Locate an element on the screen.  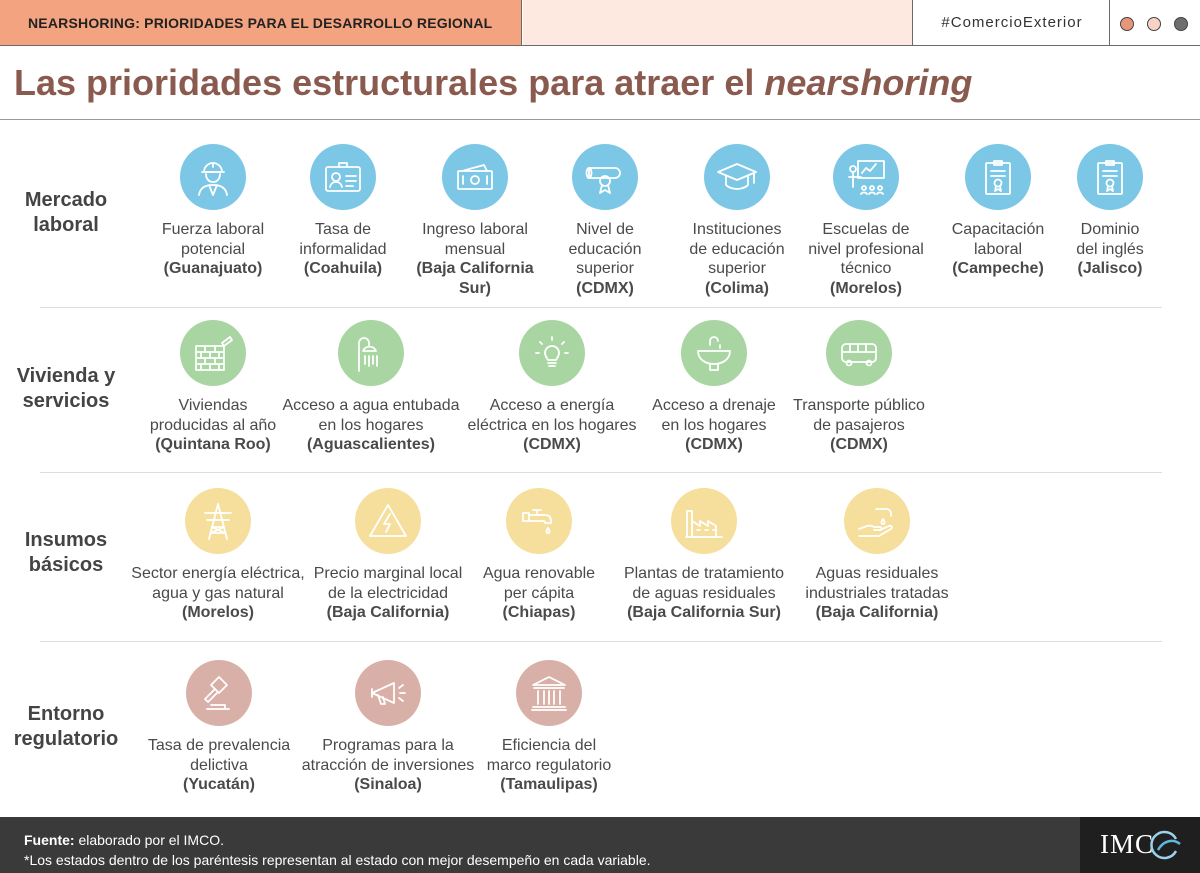
item-label: Fuerza laboral potencial (Guanajuato) is located at coordinates (213, 249).